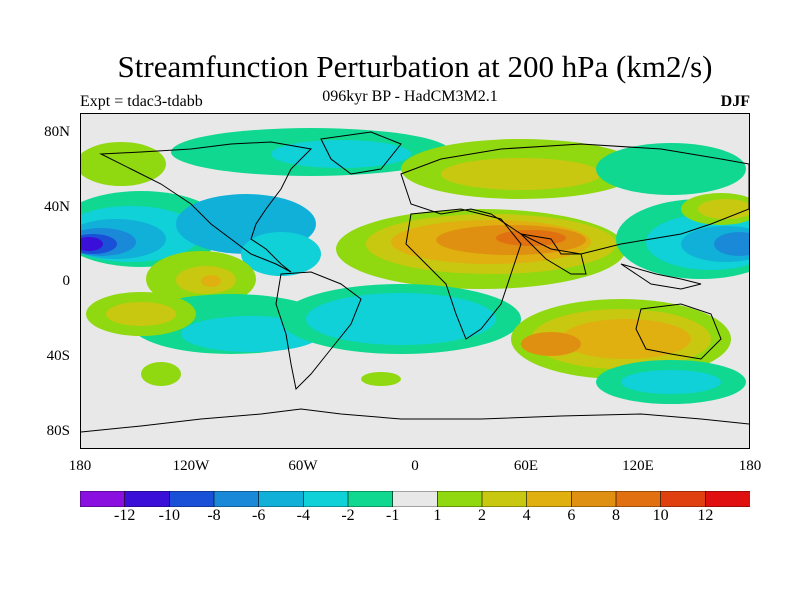  What do you see at coordinates (58, 356) in the screenshot?
I see `lat-label: 40S` at bounding box center [58, 356].